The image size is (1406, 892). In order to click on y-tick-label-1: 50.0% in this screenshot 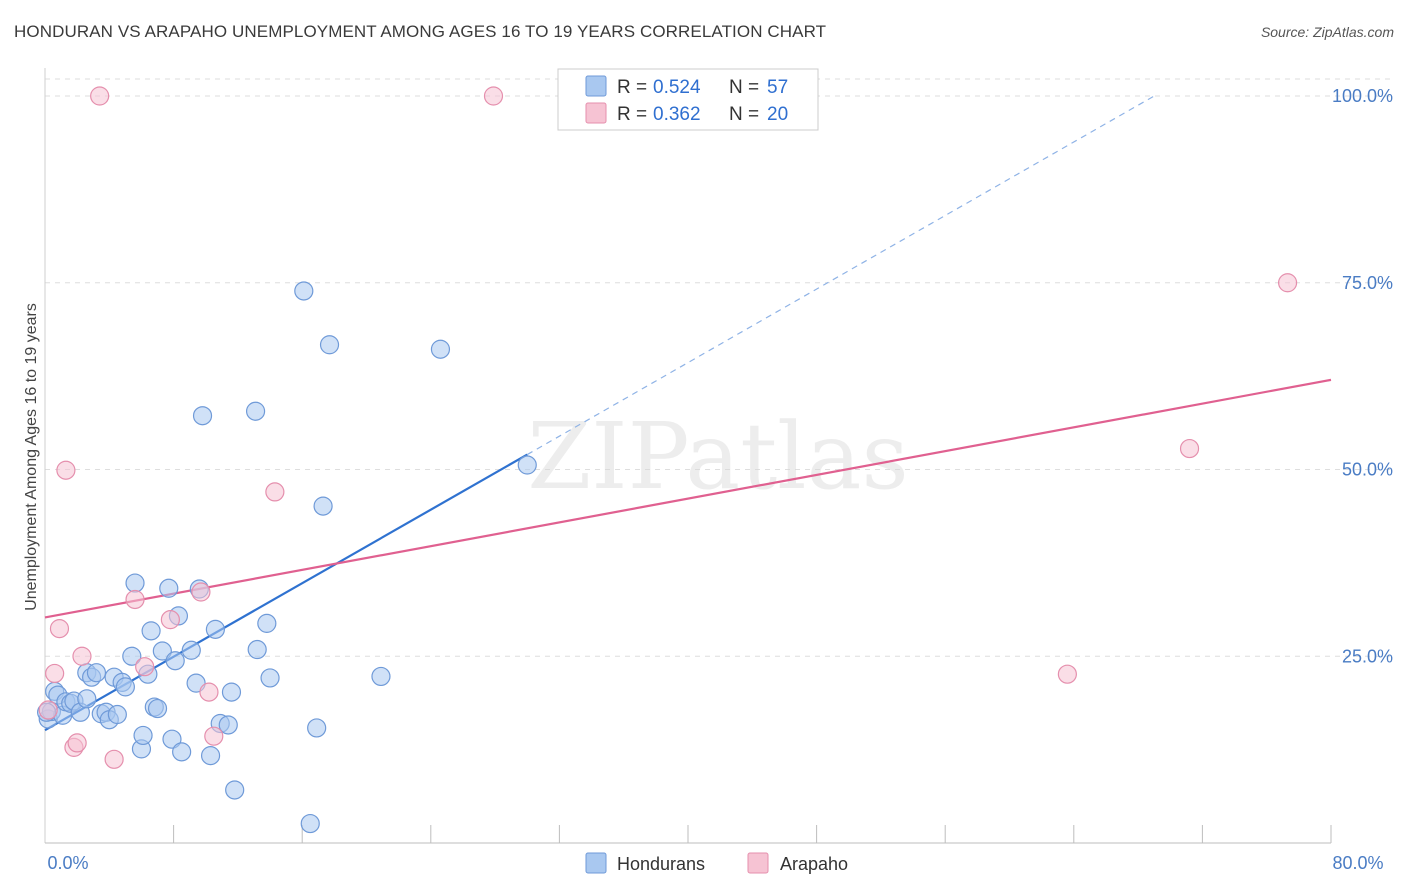, I will do `click(1367, 470)`.